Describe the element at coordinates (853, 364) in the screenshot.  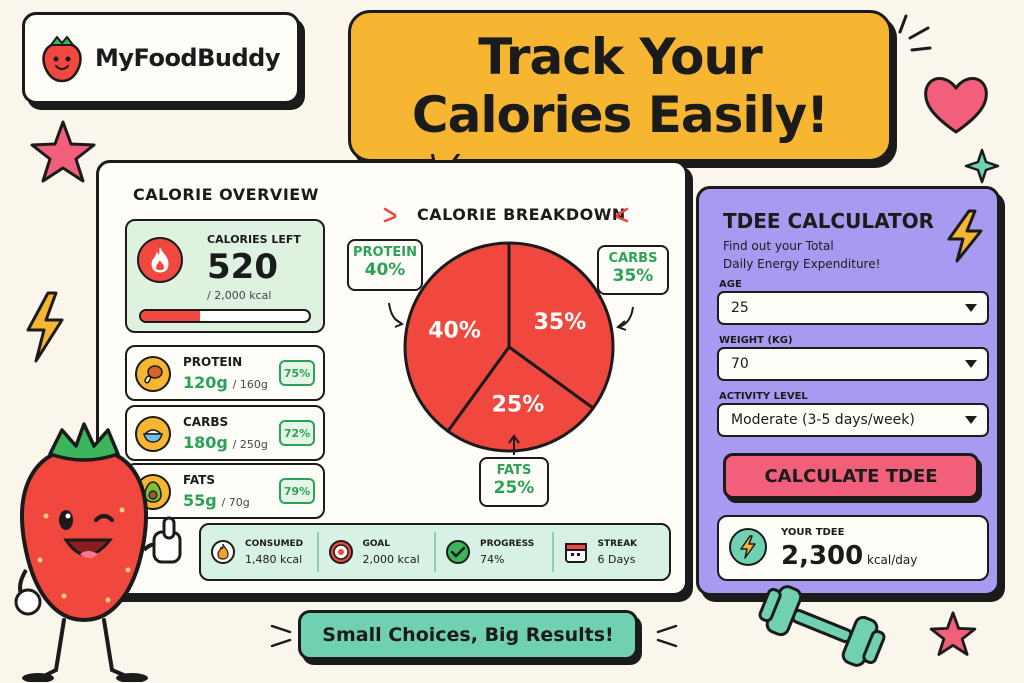
I see `weight-select: 70` at that location.